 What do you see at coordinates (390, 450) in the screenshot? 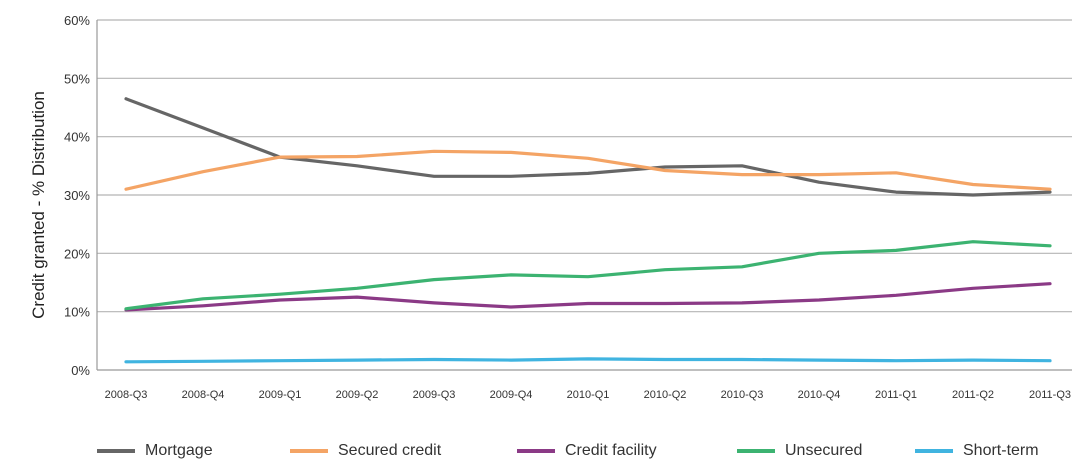
I see `legend-label: Secured credit` at bounding box center [390, 450].